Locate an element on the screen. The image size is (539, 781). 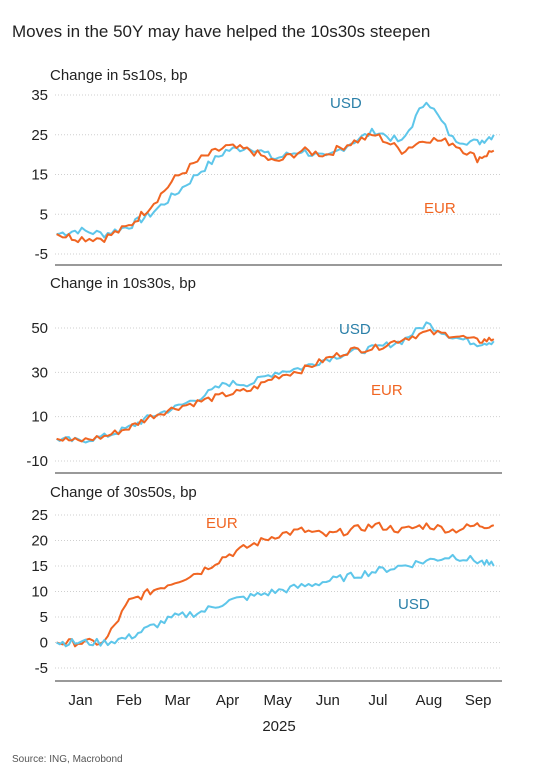
x-tick-label: Sep is located at coordinates (478, 700).